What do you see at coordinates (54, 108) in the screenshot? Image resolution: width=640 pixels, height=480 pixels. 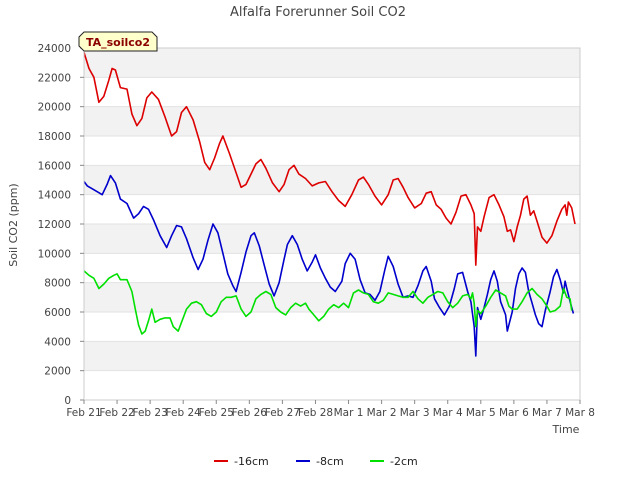 I see `y-tick-label: 20000` at bounding box center [54, 108].